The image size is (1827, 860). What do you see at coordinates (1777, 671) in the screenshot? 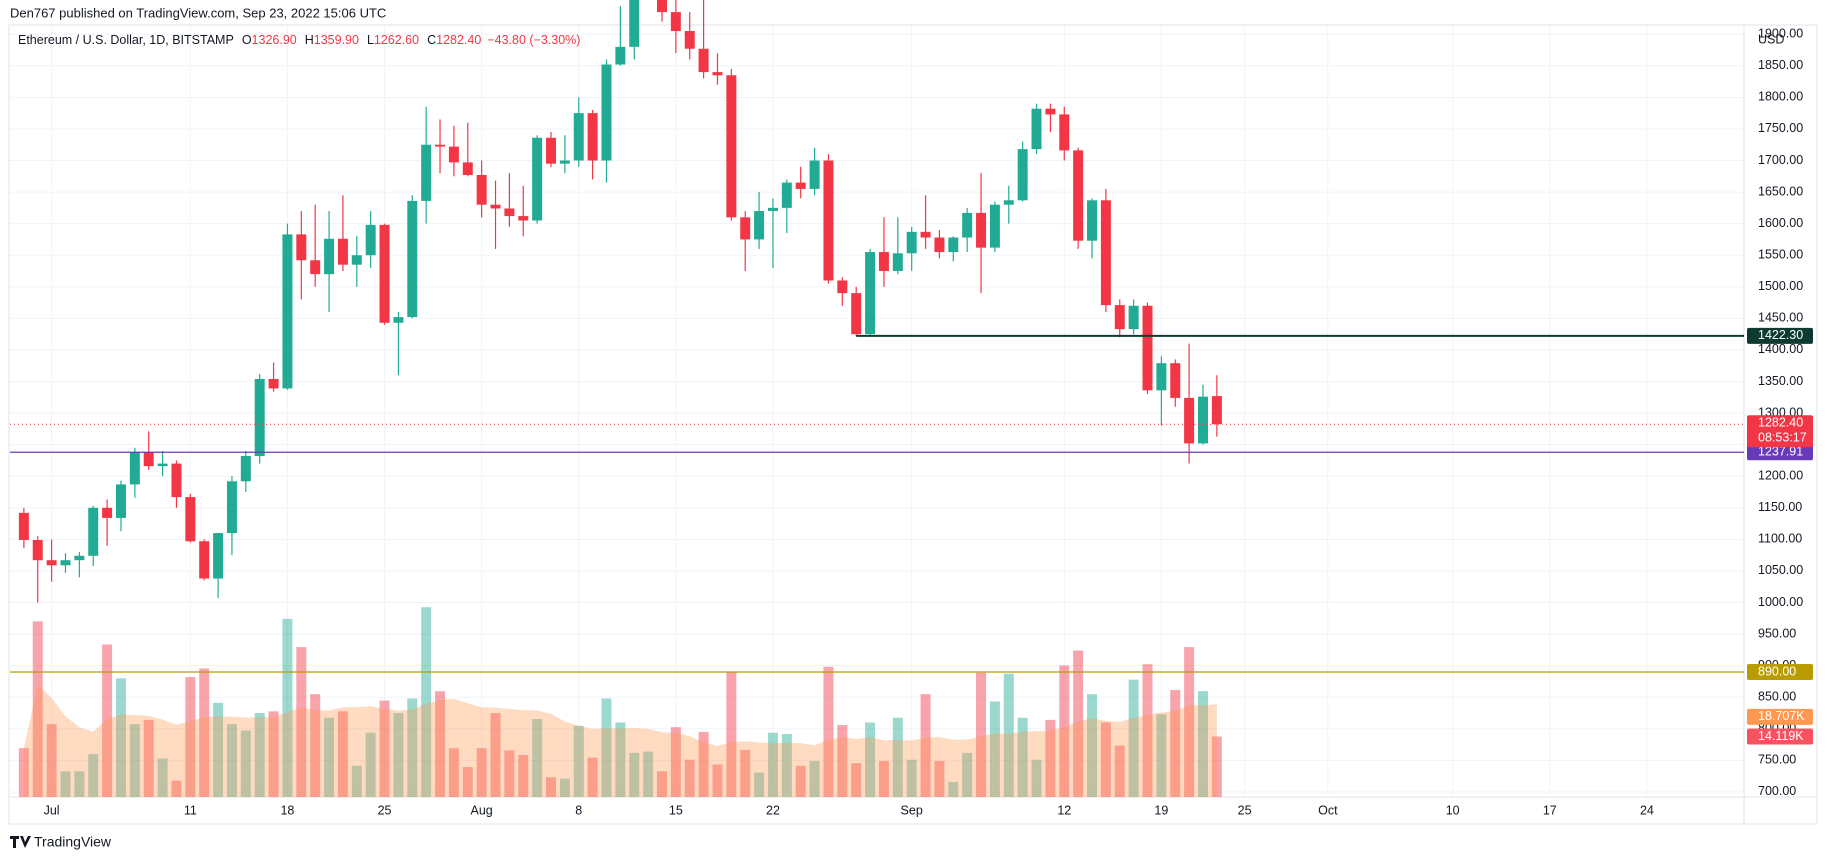
I see `price-label: 890.00` at bounding box center [1777, 671].